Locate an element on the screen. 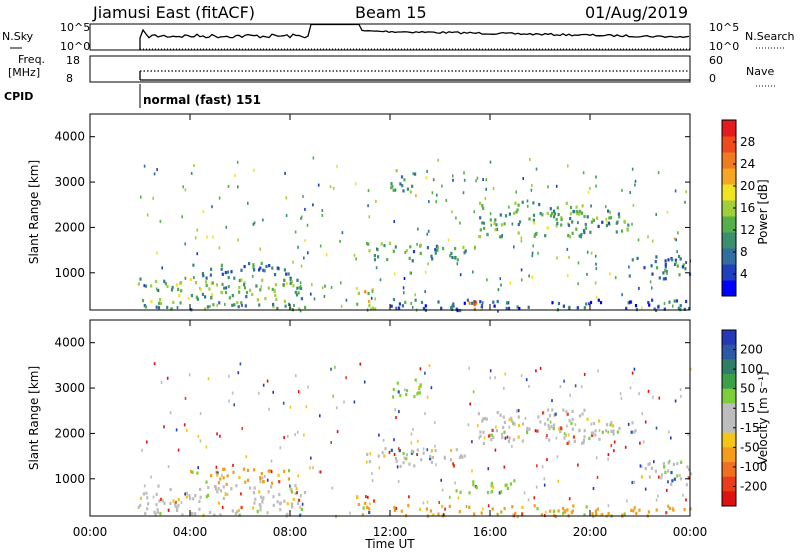  colorbar-segment is located at coordinates (729, 382).